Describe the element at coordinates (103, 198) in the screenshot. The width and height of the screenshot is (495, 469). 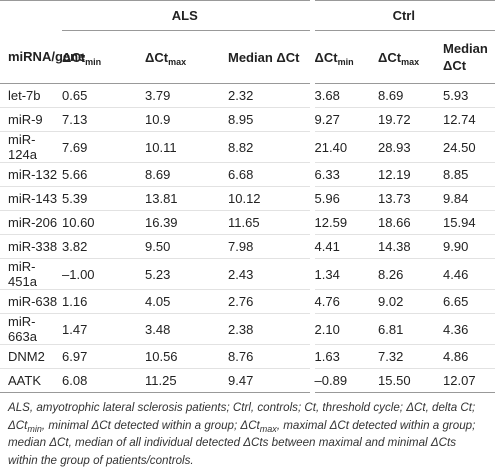
I see `cell: 5.39` at that location.